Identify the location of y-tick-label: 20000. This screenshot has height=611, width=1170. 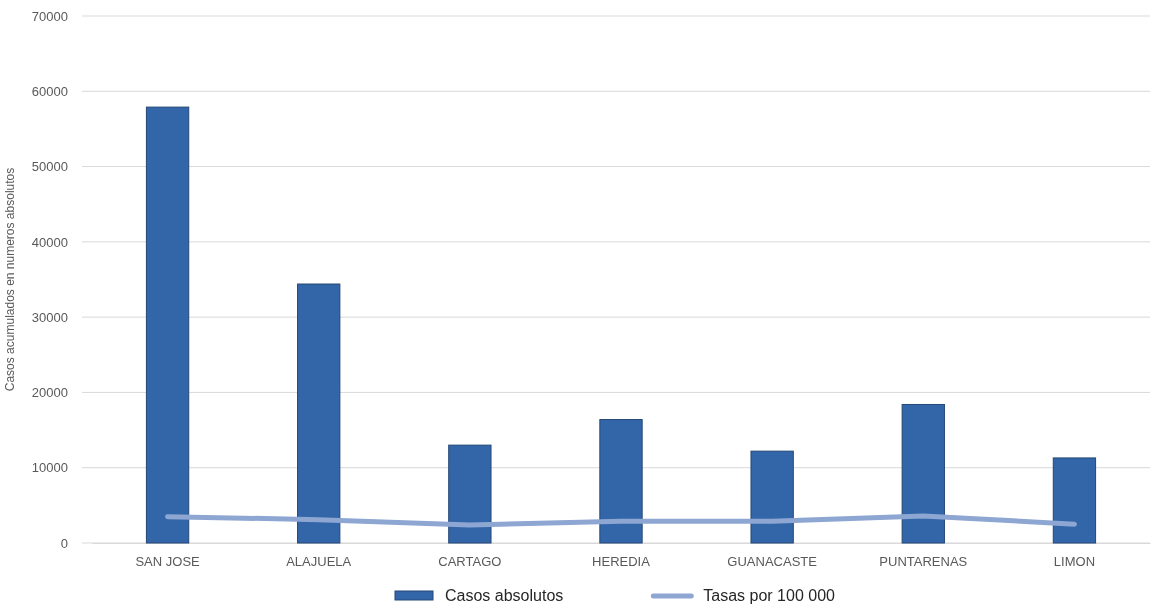
(49, 393).